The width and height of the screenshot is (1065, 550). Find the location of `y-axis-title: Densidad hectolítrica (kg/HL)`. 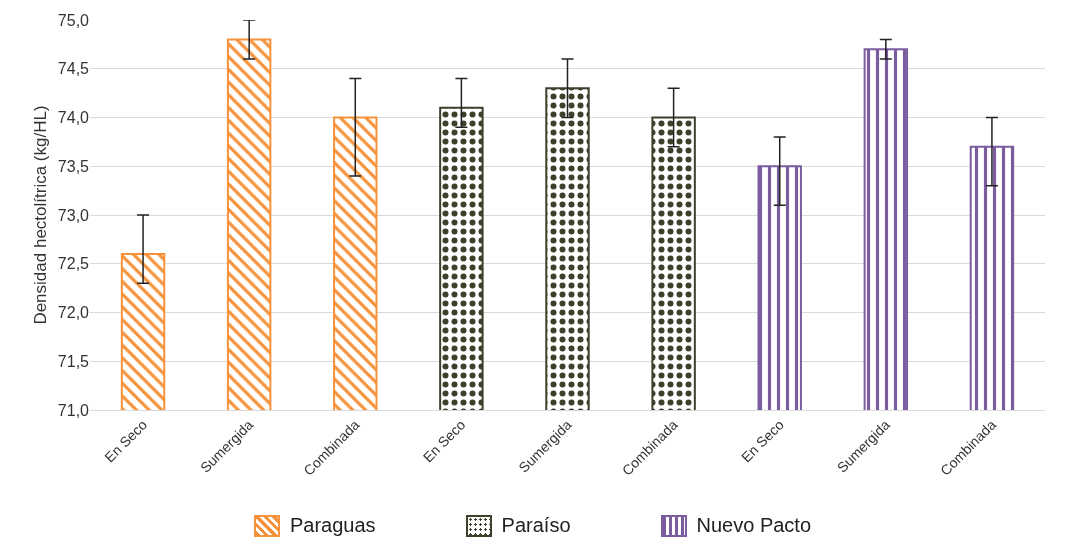

y-axis-title: Densidad hectolítrica (kg/HL) is located at coordinates (40, 215).